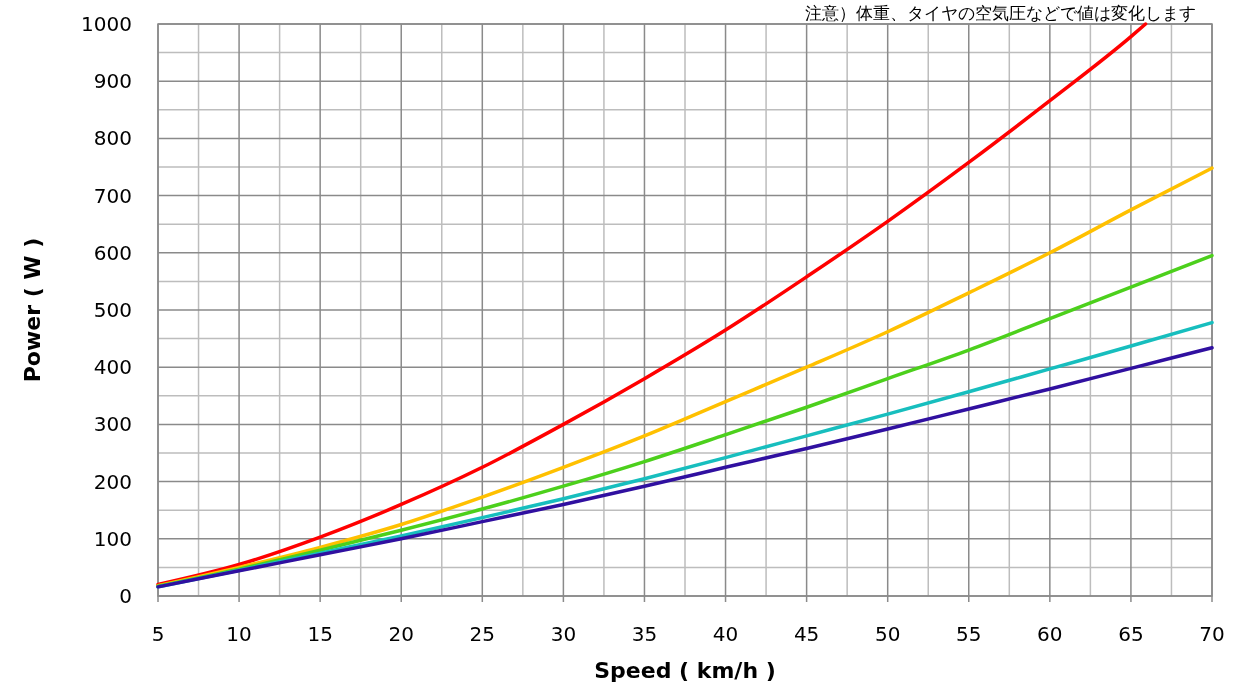 The height and width of the screenshot is (684, 1236). What do you see at coordinates (644, 634) in the screenshot?
I see `x-tick-label: 35` at bounding box center [644, 634].